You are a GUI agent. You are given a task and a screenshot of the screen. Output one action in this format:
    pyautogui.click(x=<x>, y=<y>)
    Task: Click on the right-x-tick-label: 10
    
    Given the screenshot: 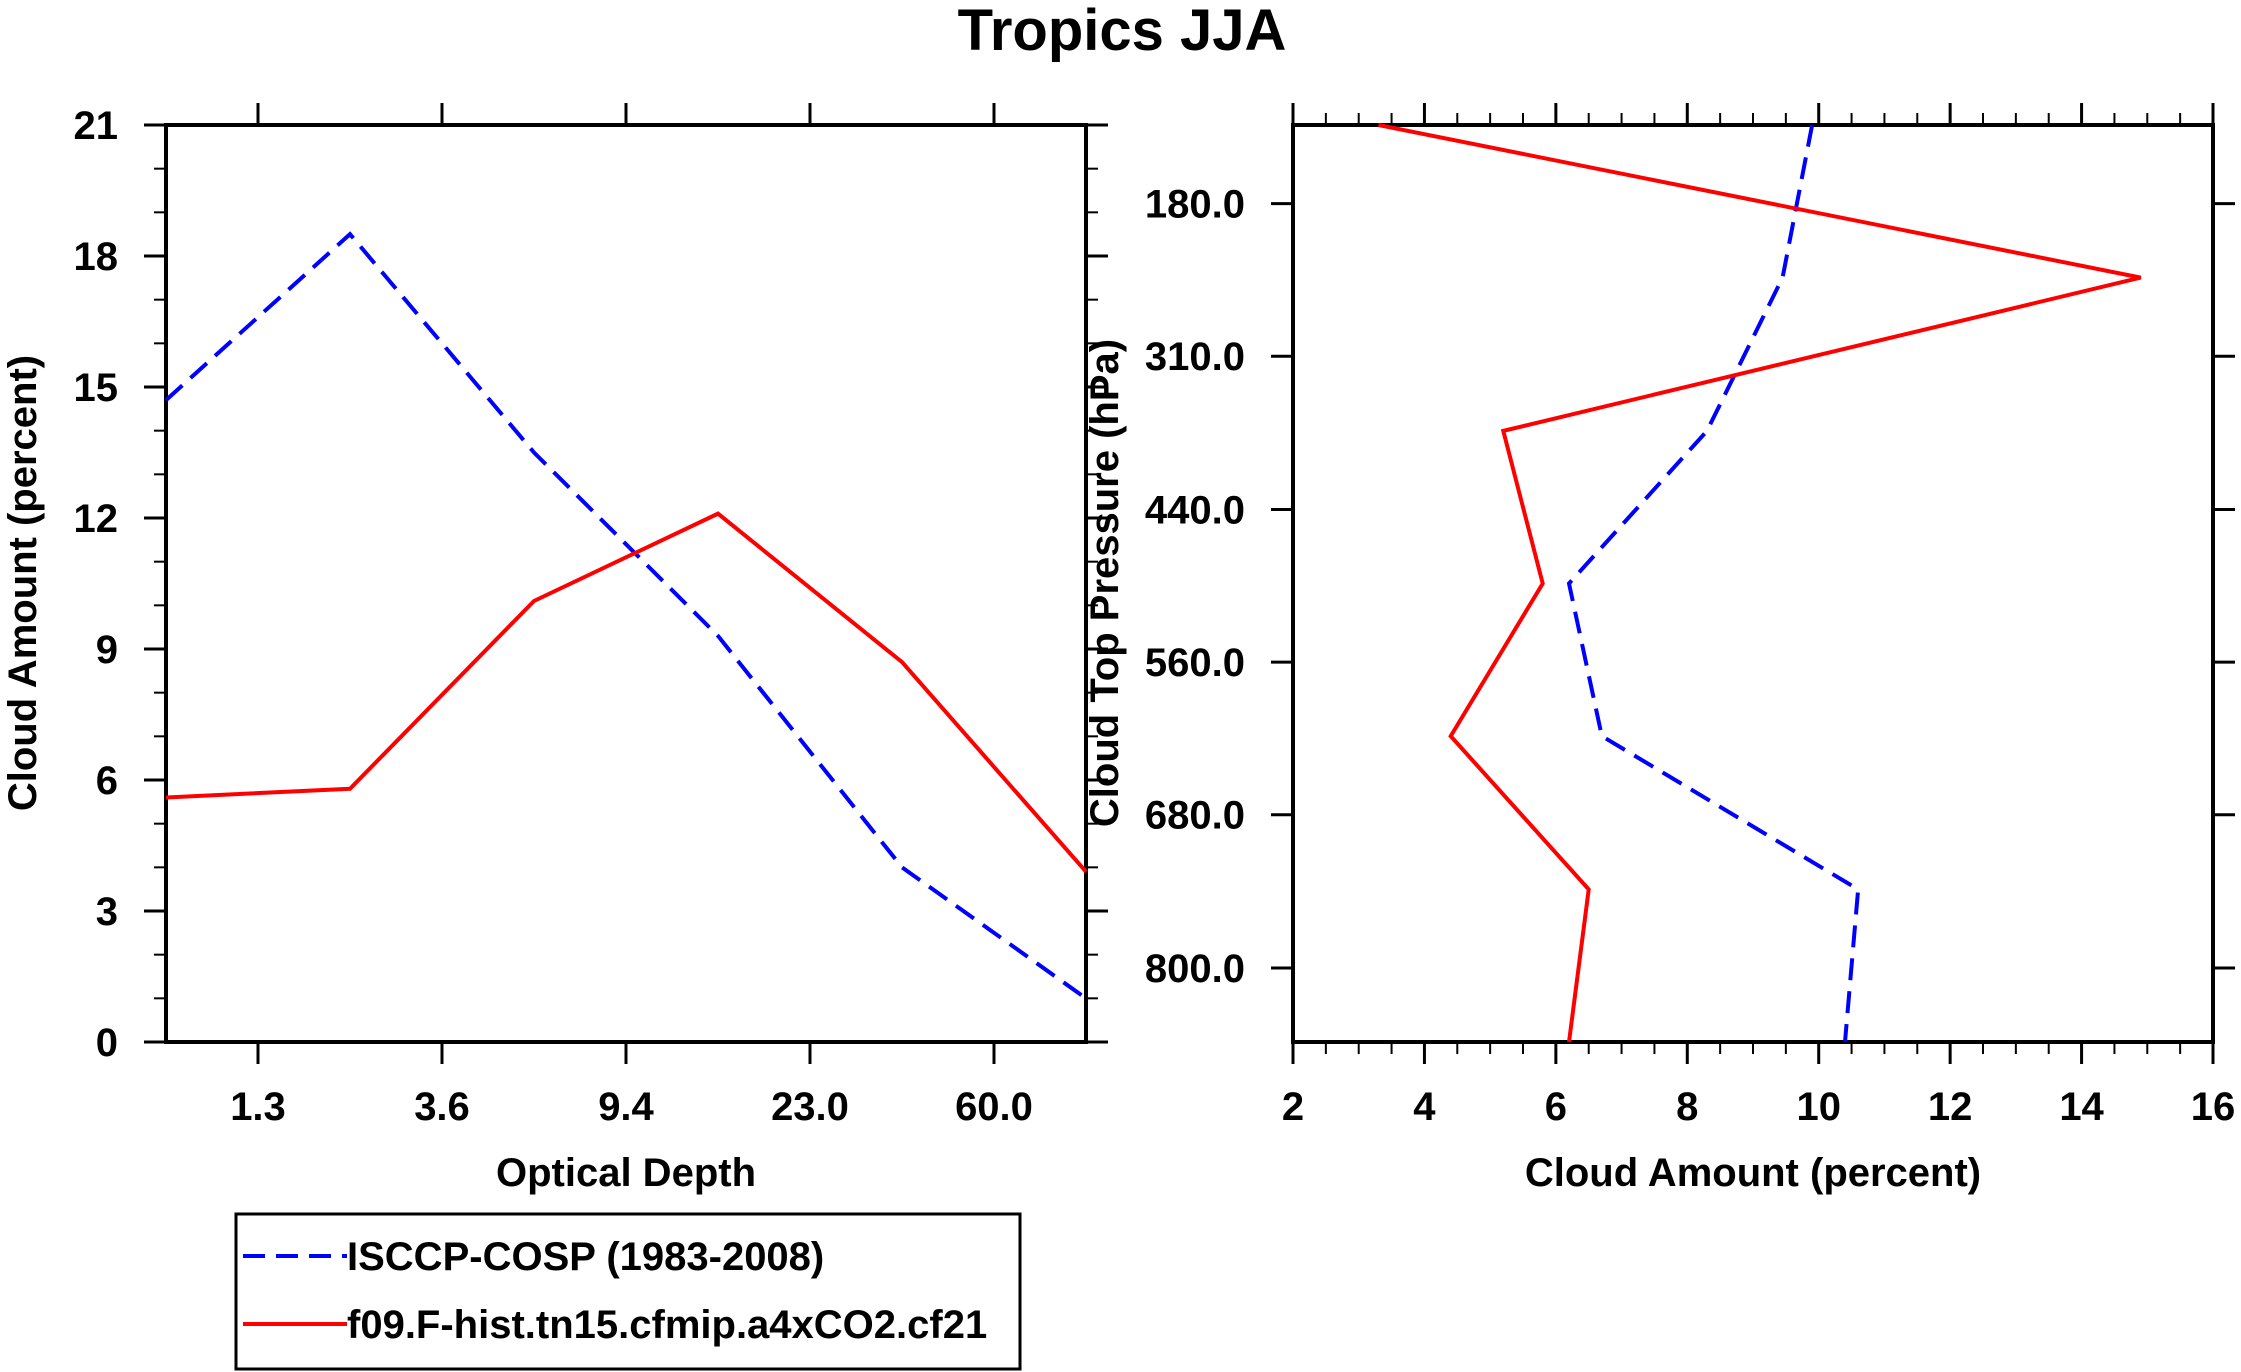 What is the action you would take?
    pyautogui.click(x=1818, y=1107)
    